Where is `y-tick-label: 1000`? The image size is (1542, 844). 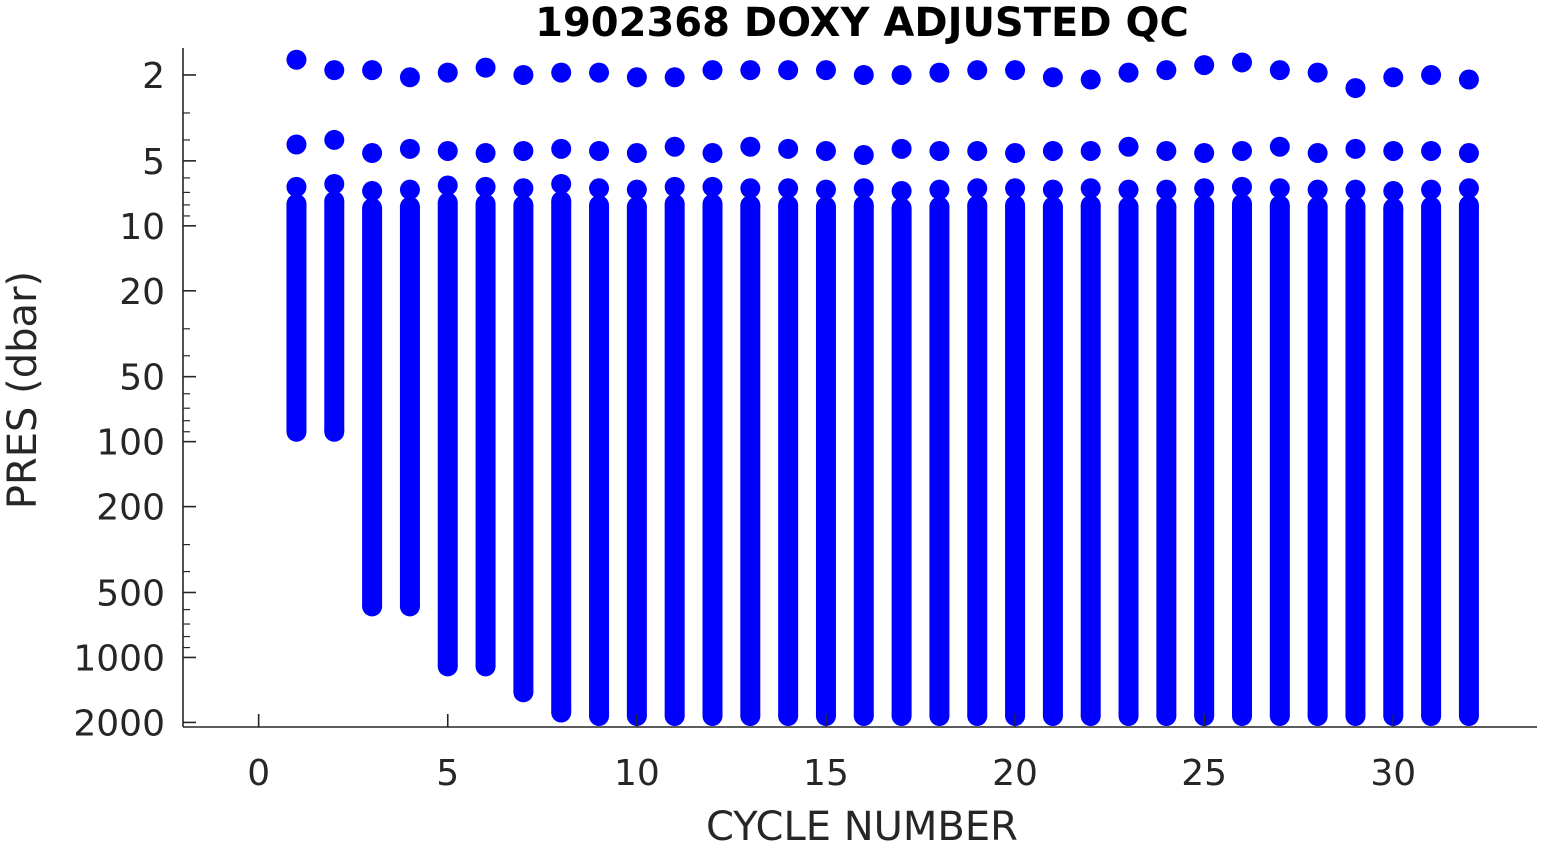 y-tick-label: 1000 is located at coordinates (119, 658).